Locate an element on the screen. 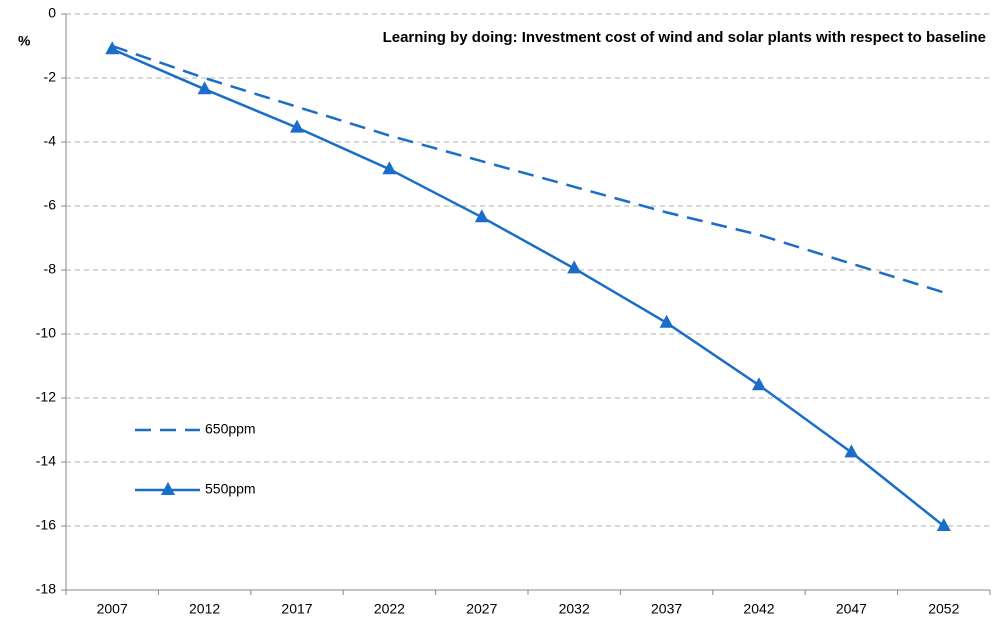 Image resolution: width=997 pixels, height=629 pixels. x-tick-label: 2012 is located at coordinates (204, 609).